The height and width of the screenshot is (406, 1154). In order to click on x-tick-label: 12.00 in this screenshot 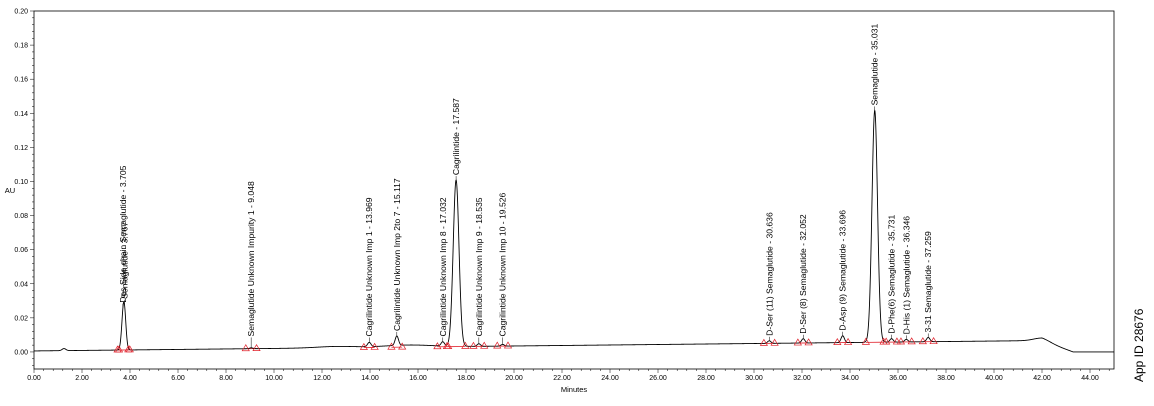, I will do `click(322, 378)`.